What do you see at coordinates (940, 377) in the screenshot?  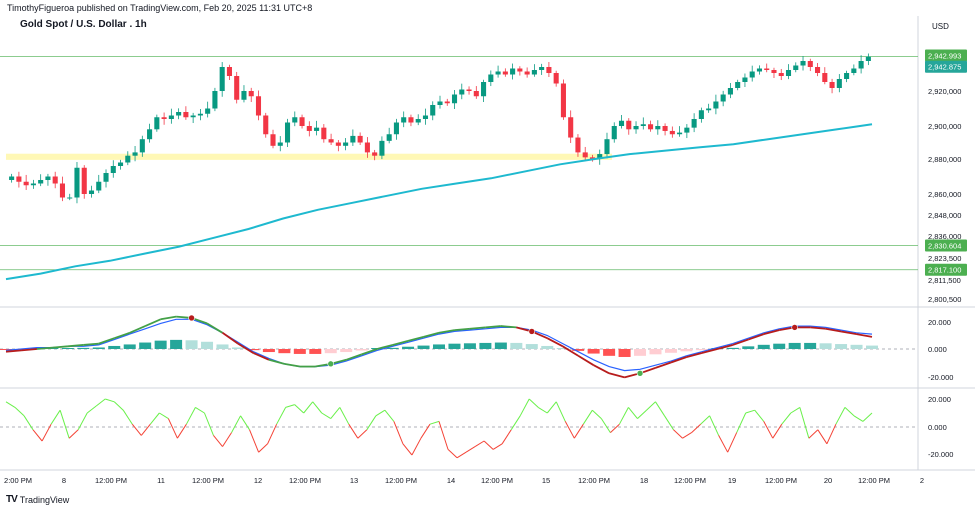 I see `osc1-tick-label: -20.000` at bounding box center [940, 377].